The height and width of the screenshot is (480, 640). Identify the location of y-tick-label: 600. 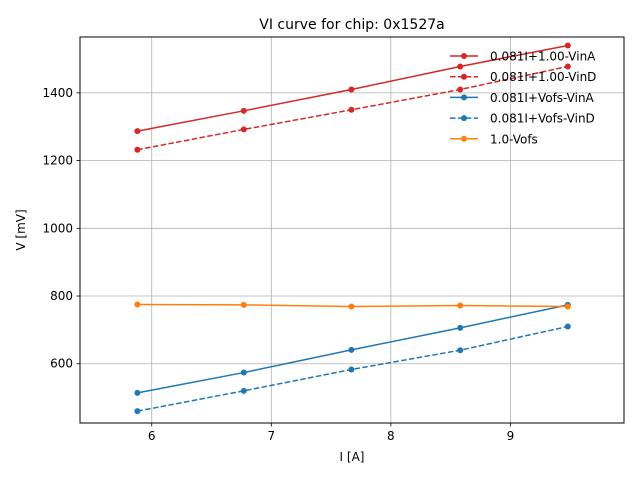
(61, 364).